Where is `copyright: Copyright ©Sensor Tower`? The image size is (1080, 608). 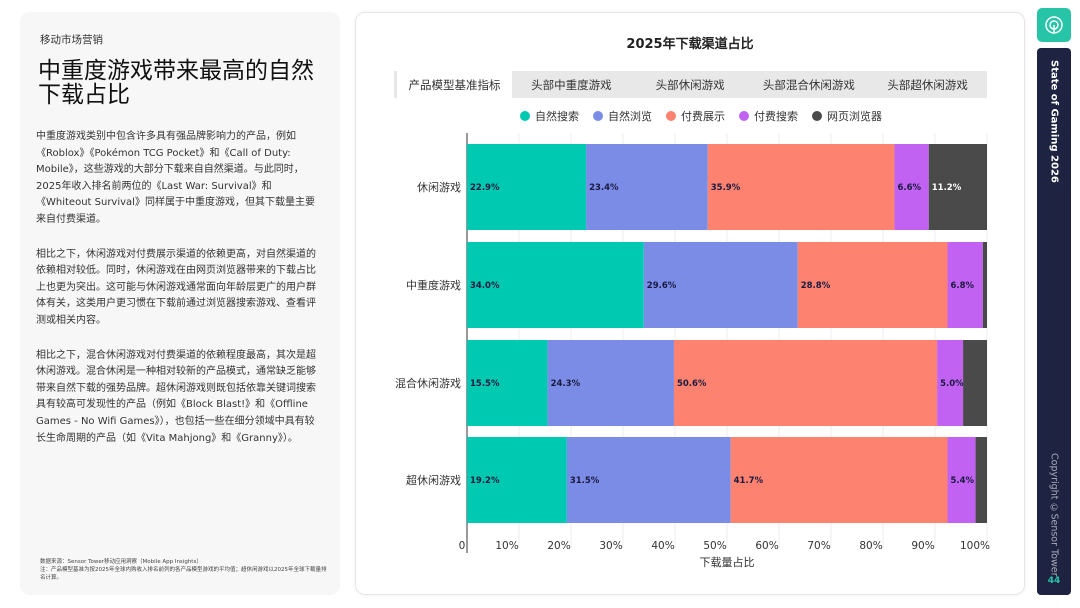
copyright: Copyright ©Sensor Tower is located at coordinates (1054, 515).